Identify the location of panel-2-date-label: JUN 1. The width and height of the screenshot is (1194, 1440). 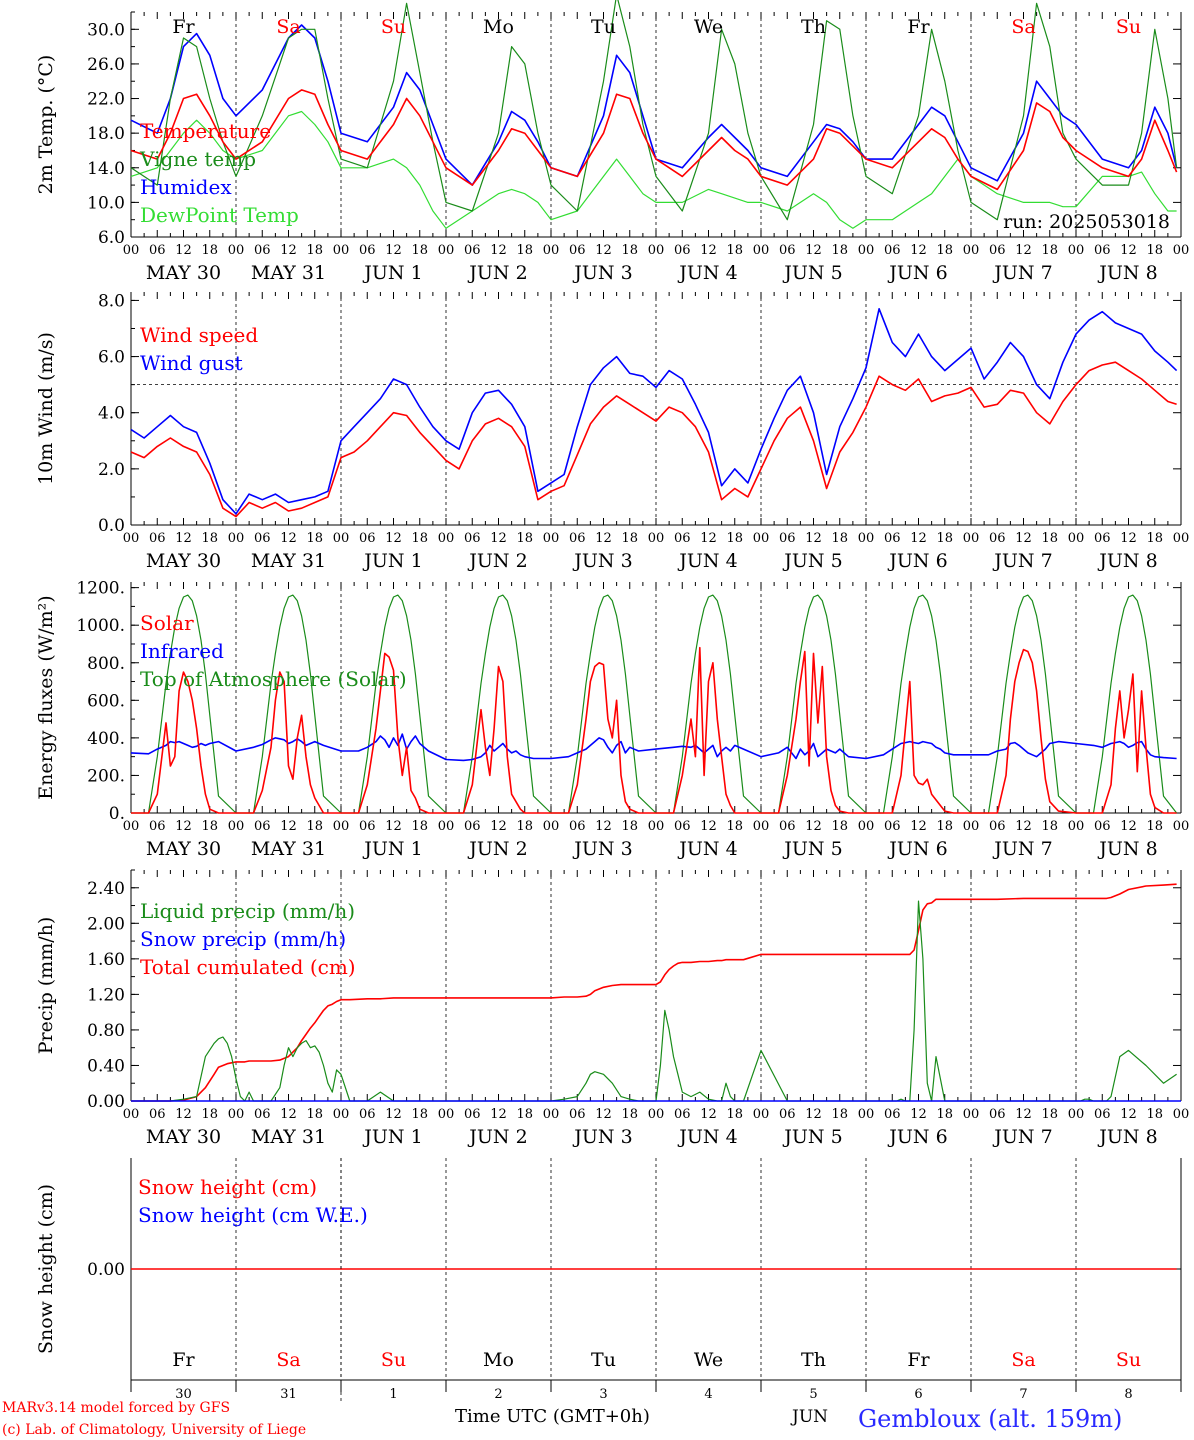
(392, 849).